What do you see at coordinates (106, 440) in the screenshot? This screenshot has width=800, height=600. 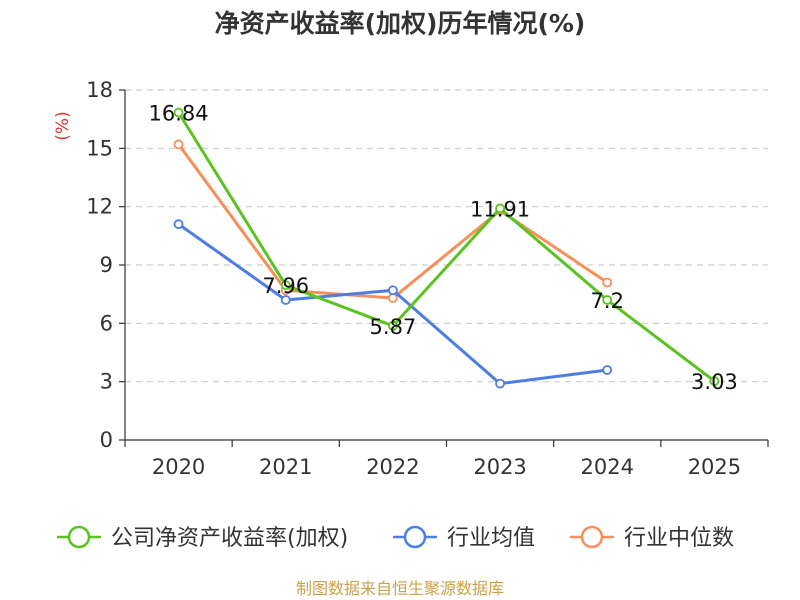 I see `y-tick-label: 0` at bounding box center [106, 440].